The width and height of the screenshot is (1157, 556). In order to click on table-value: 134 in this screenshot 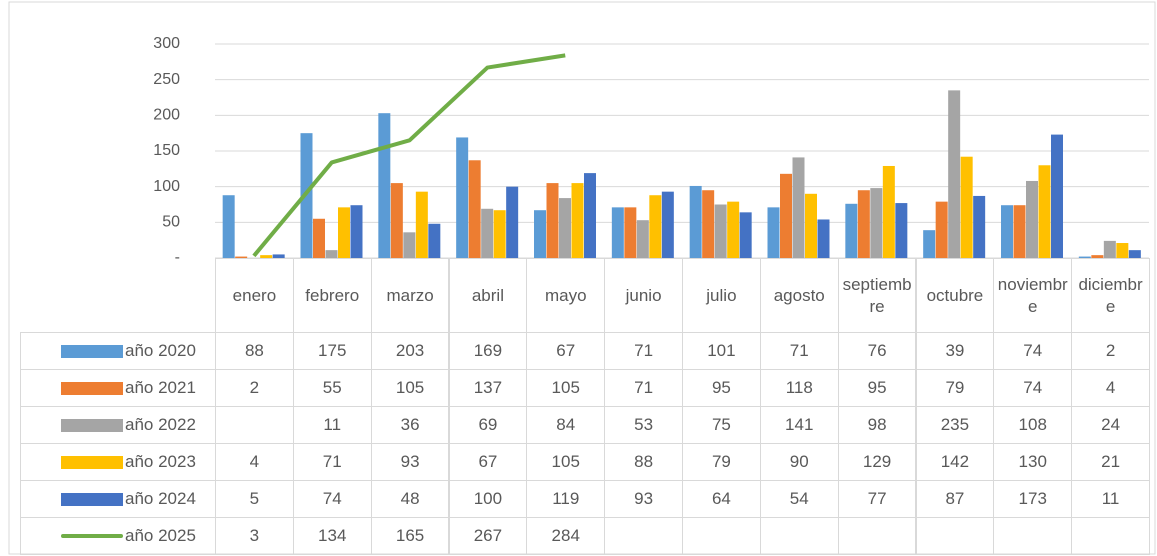, I will do `click(332, 536)`.